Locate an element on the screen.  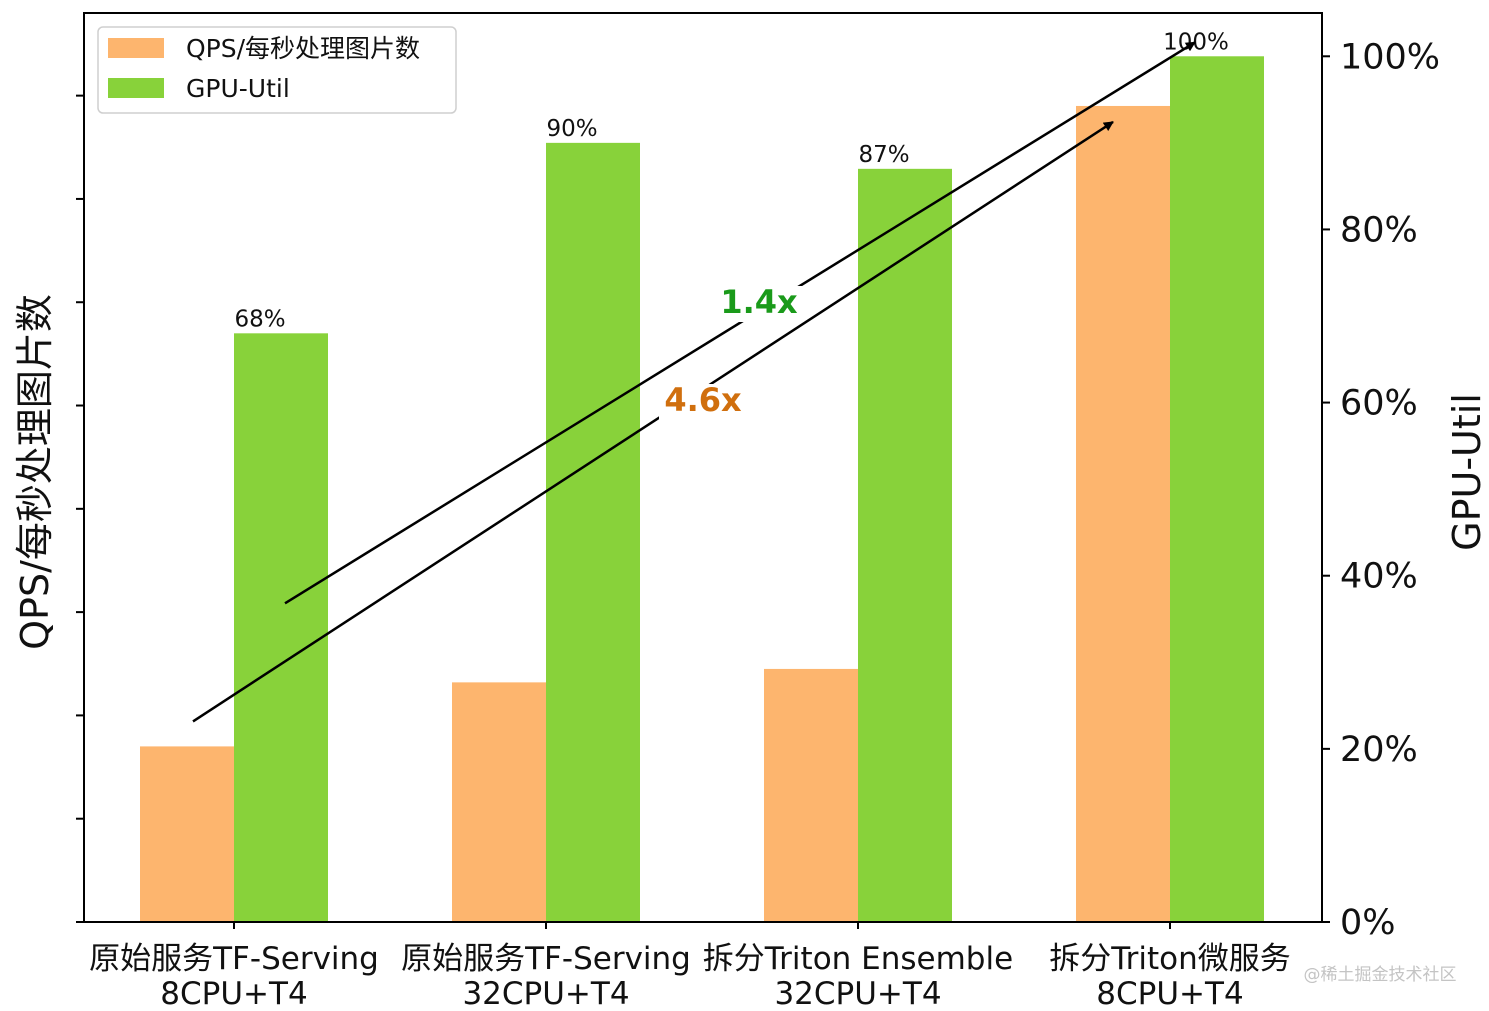
legend-box is located at coordinates (277, 70).